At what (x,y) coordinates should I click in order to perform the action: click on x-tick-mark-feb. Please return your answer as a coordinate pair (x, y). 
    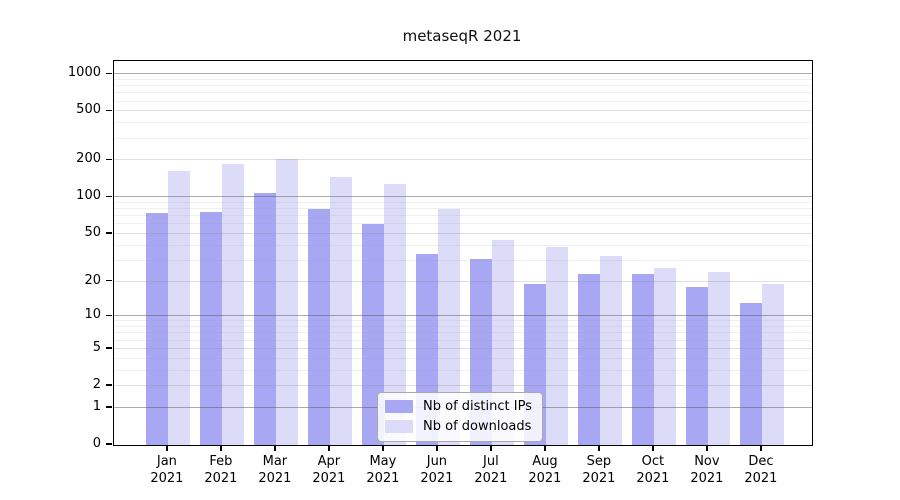
    Looking at the image, I should click on (221, 448).